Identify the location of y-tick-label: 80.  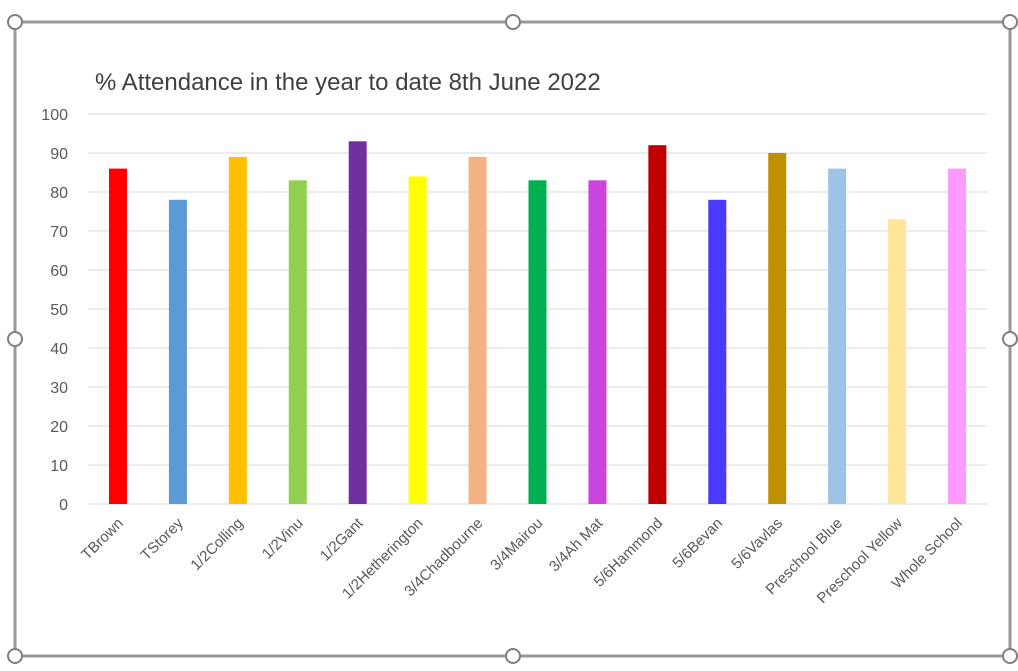
(59, 193).